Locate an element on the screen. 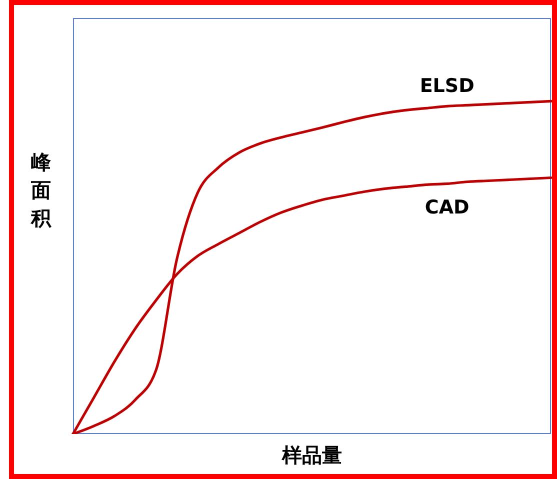 The width and height of the screenshot is (557, 479). series-label: ELSD is located at coordinates (447, 86).